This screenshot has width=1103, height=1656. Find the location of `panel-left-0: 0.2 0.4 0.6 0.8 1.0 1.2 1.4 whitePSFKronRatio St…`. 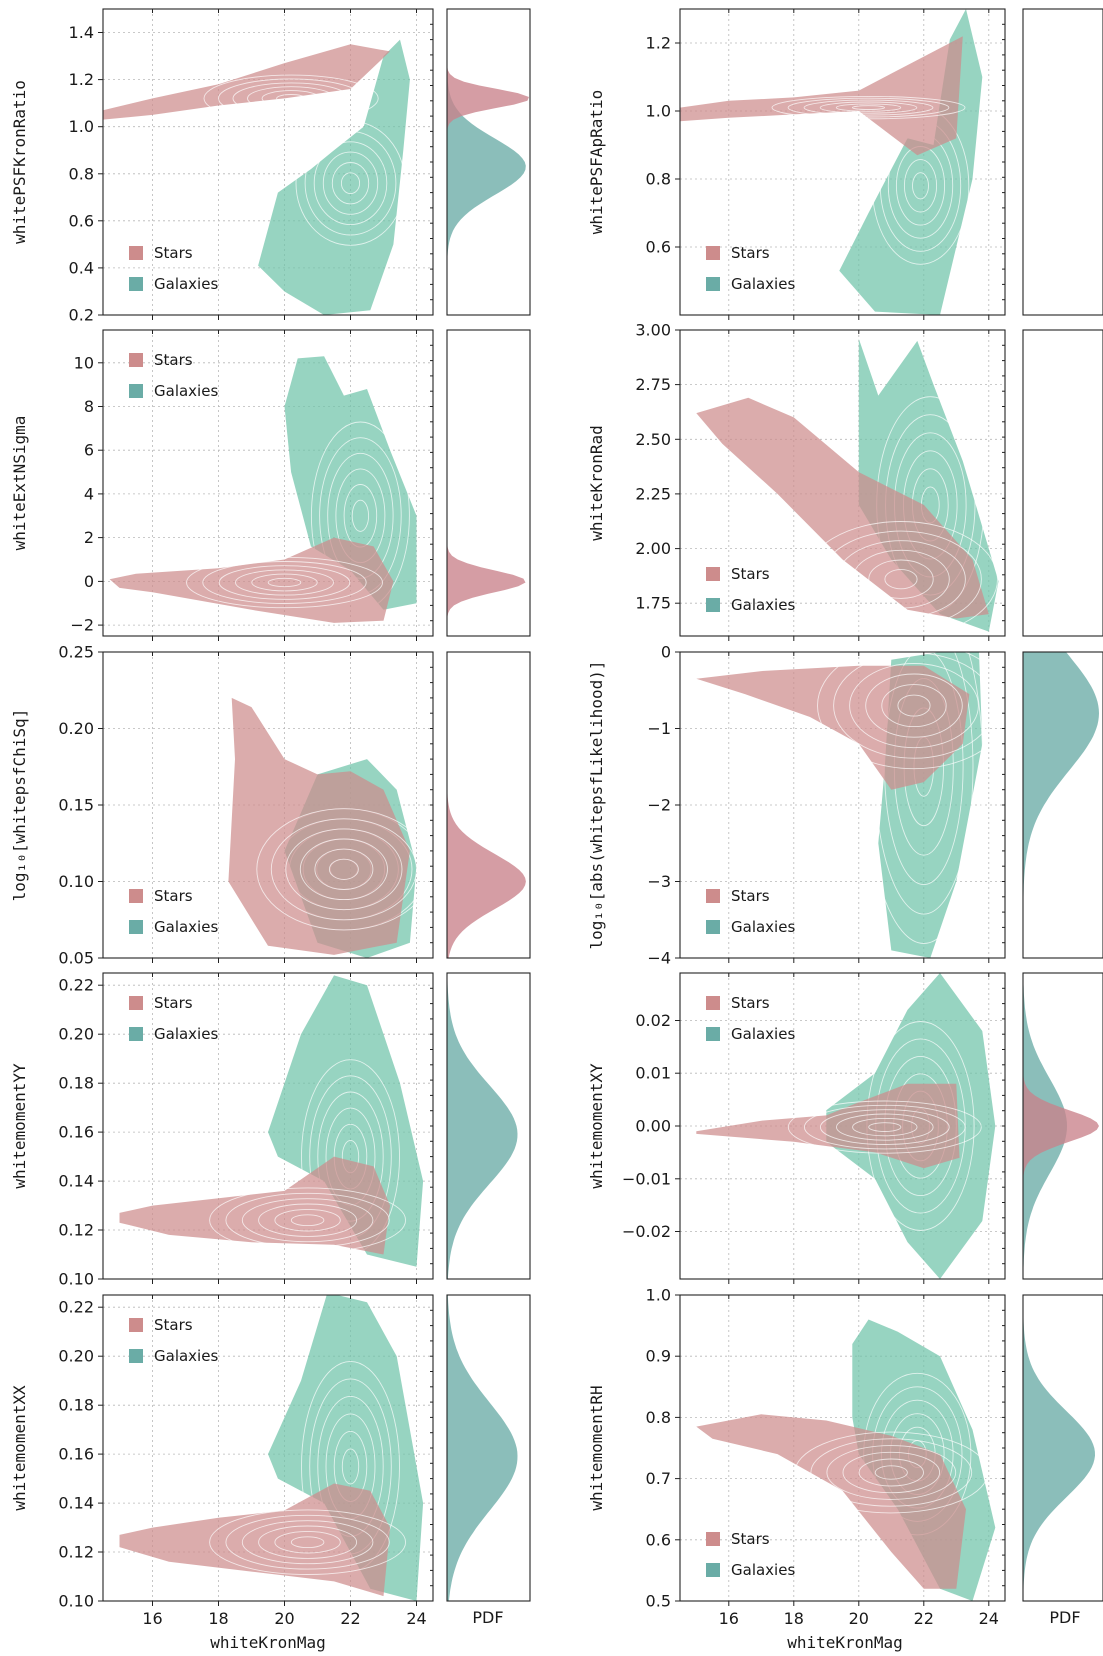

panel-left-0: 0.2 0.4 0.6 0.8 1.0 1.2 1.4 whitePSFKronRatio St… is located at coordinates (270, 166).